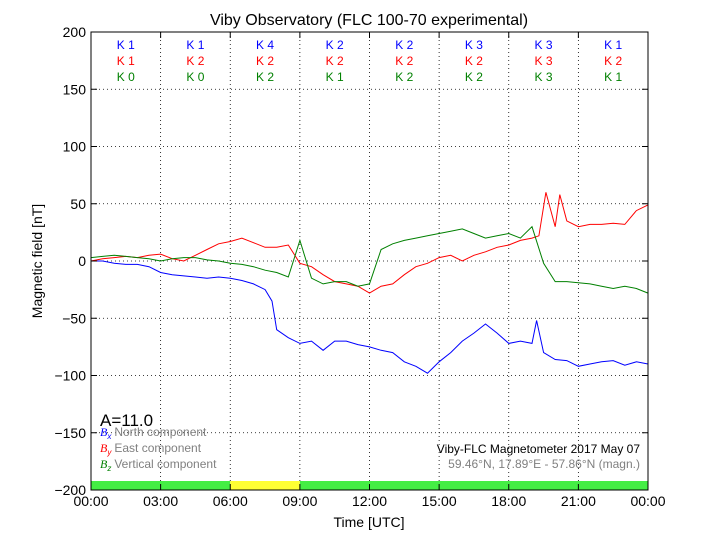 This screenshot has height=545, width=720. I want to click on legend-label: East component, so click(157, 448).